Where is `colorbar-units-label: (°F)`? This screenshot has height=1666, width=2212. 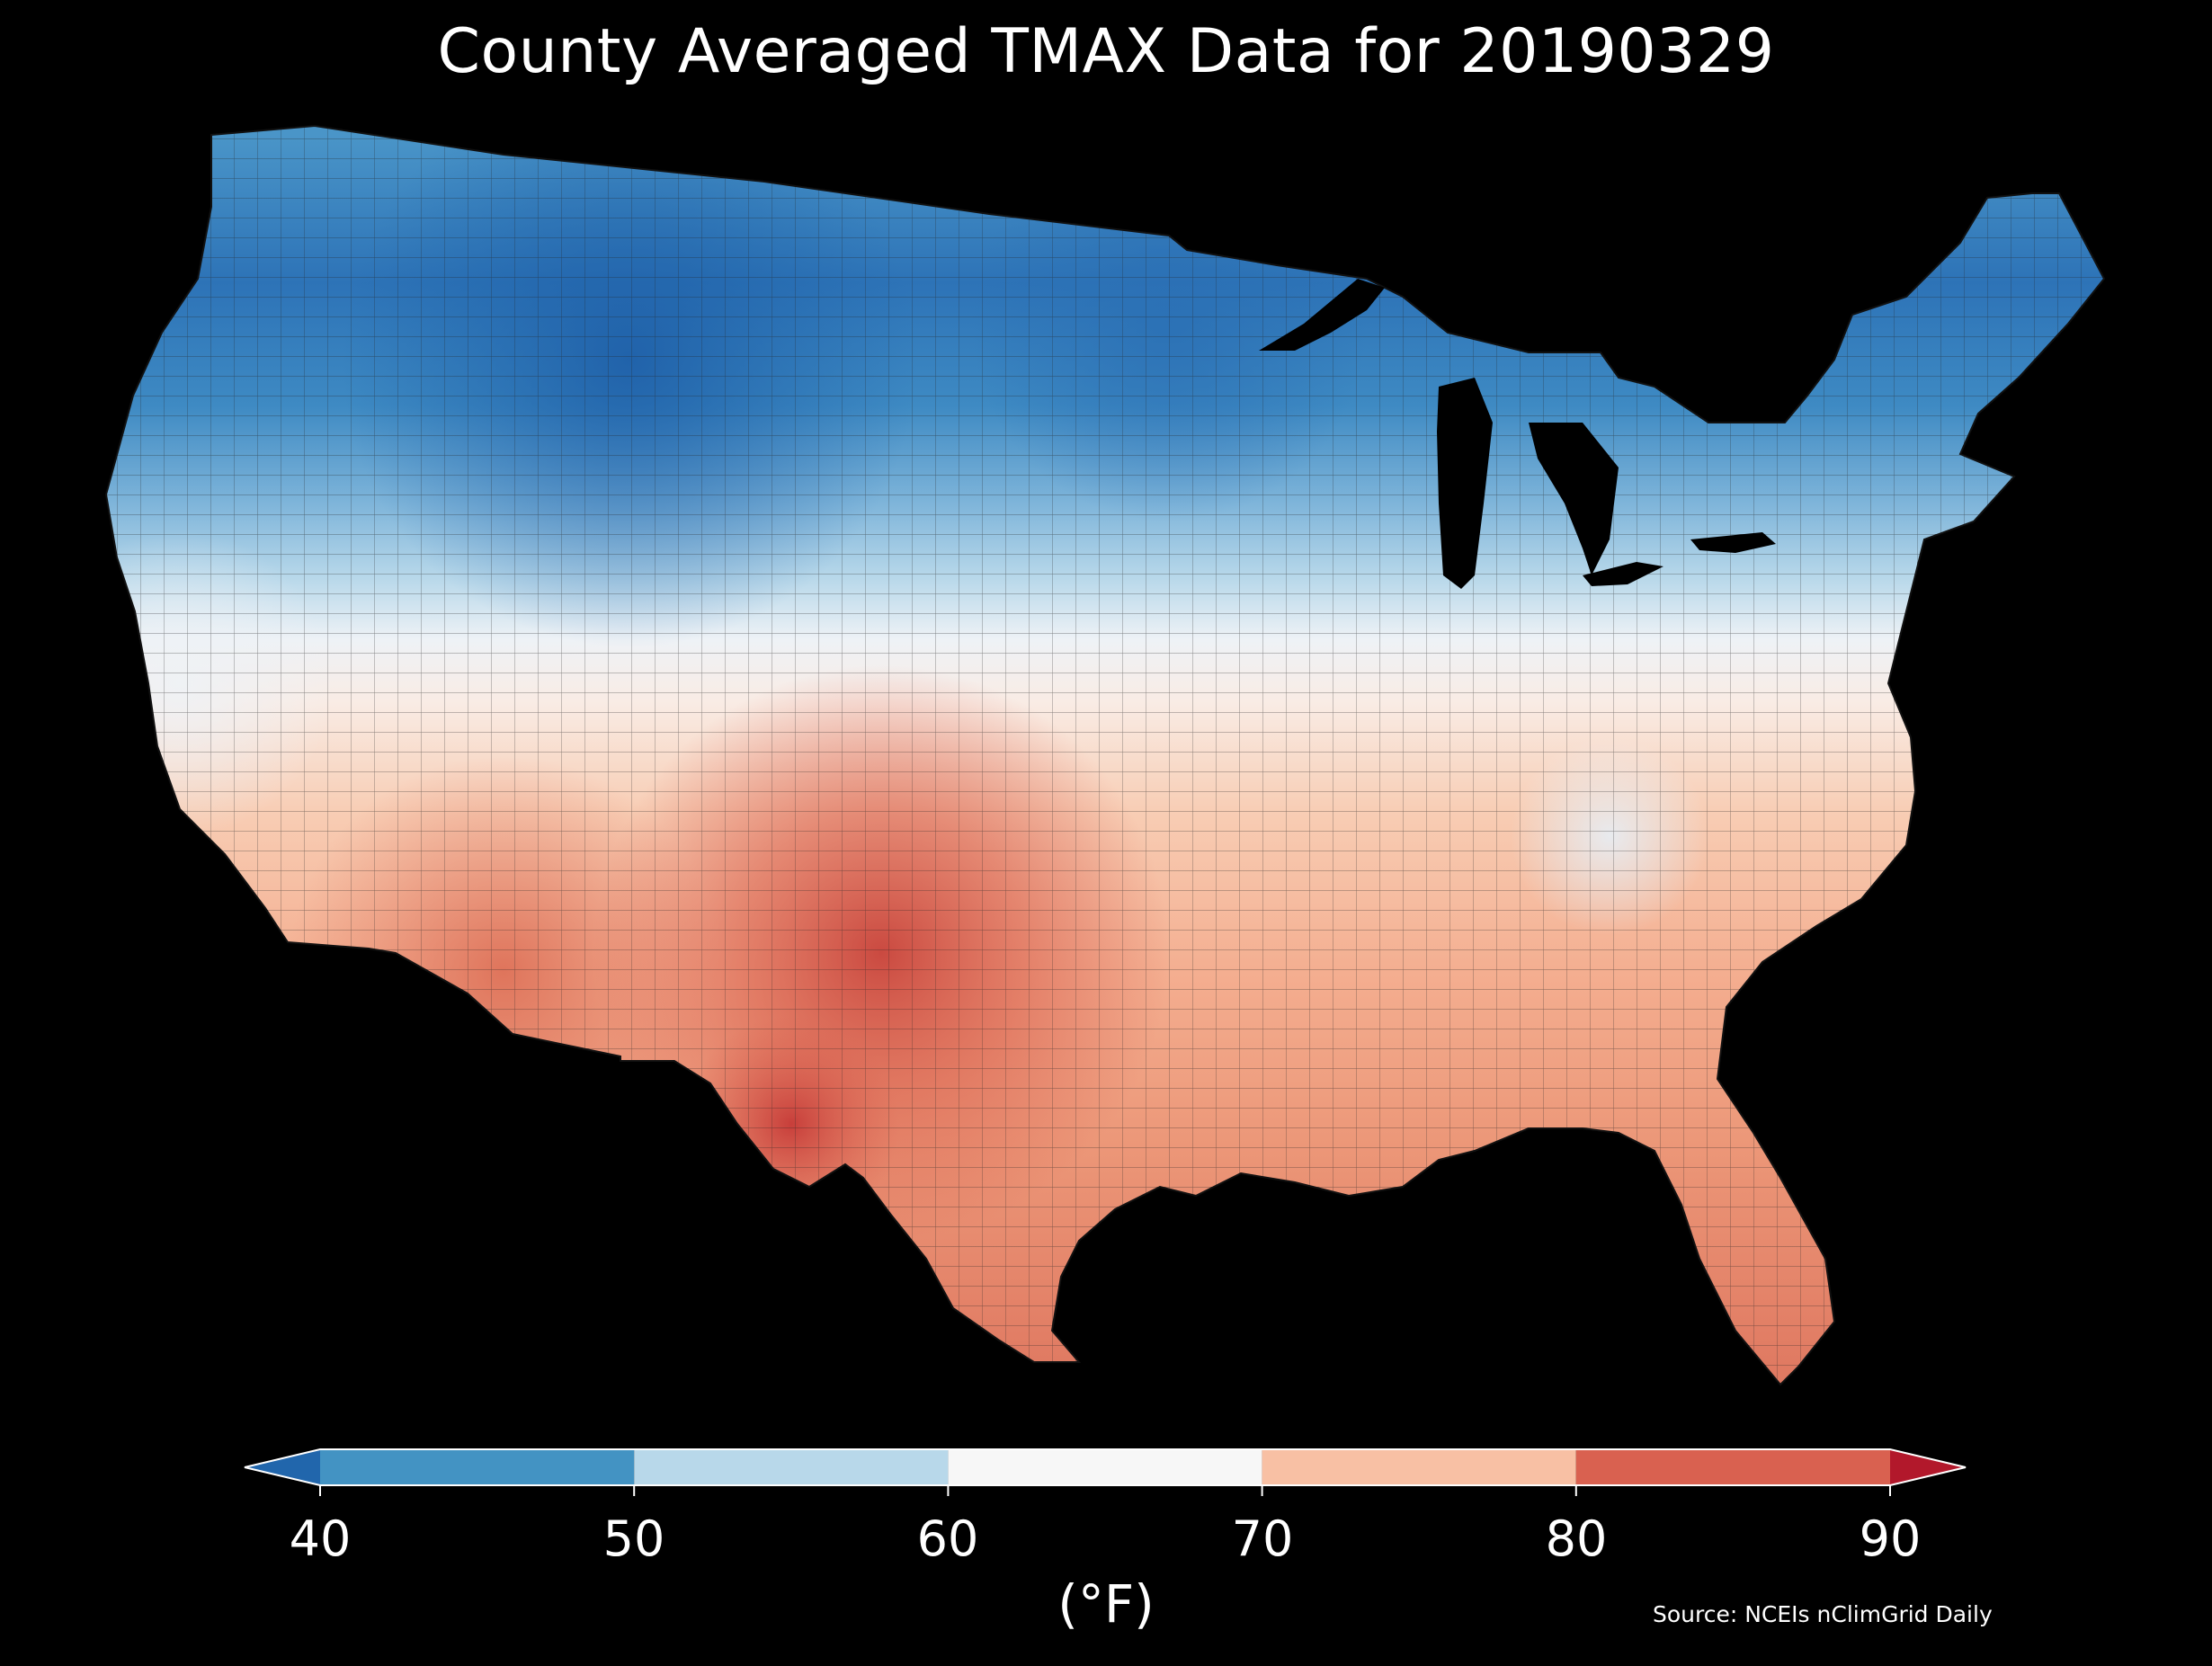 colorbar-units-label: (°F) is located at coordinates (1106, 1604).